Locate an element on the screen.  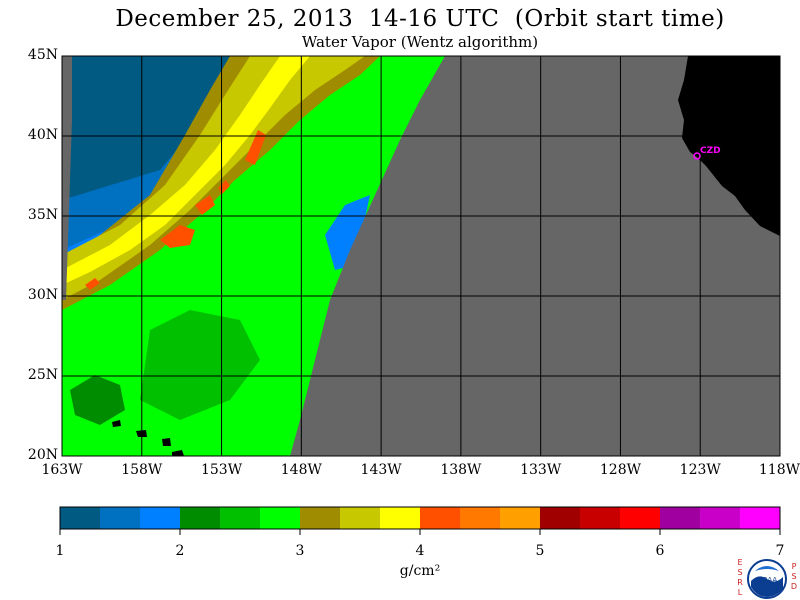
city-label: CZD is located at coordinates (710, 151).